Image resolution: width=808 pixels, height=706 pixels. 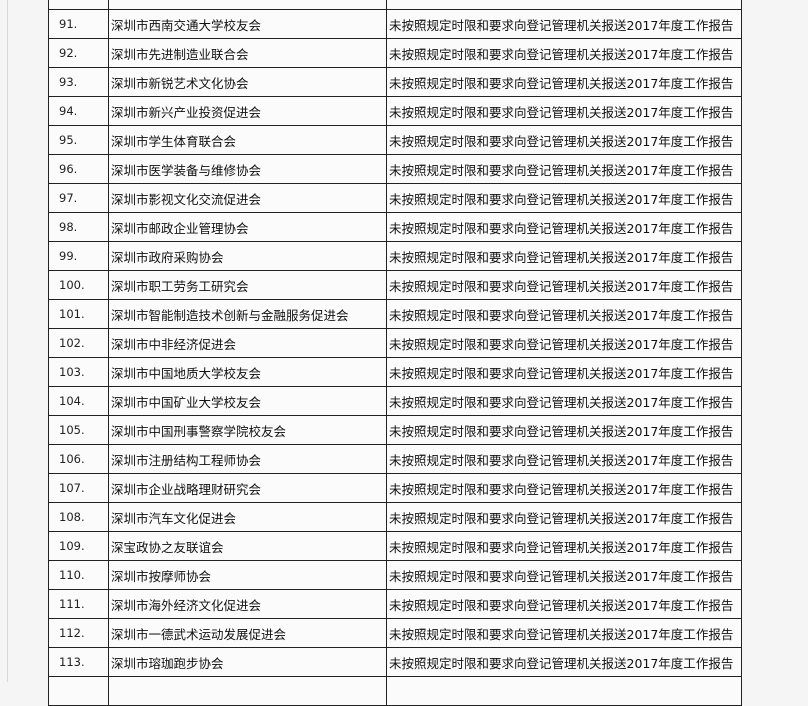 What do you see at coordinates (78, 343) in the screenshot?
I see `row-number-cell: 102.` at bounding box center [78, 343].